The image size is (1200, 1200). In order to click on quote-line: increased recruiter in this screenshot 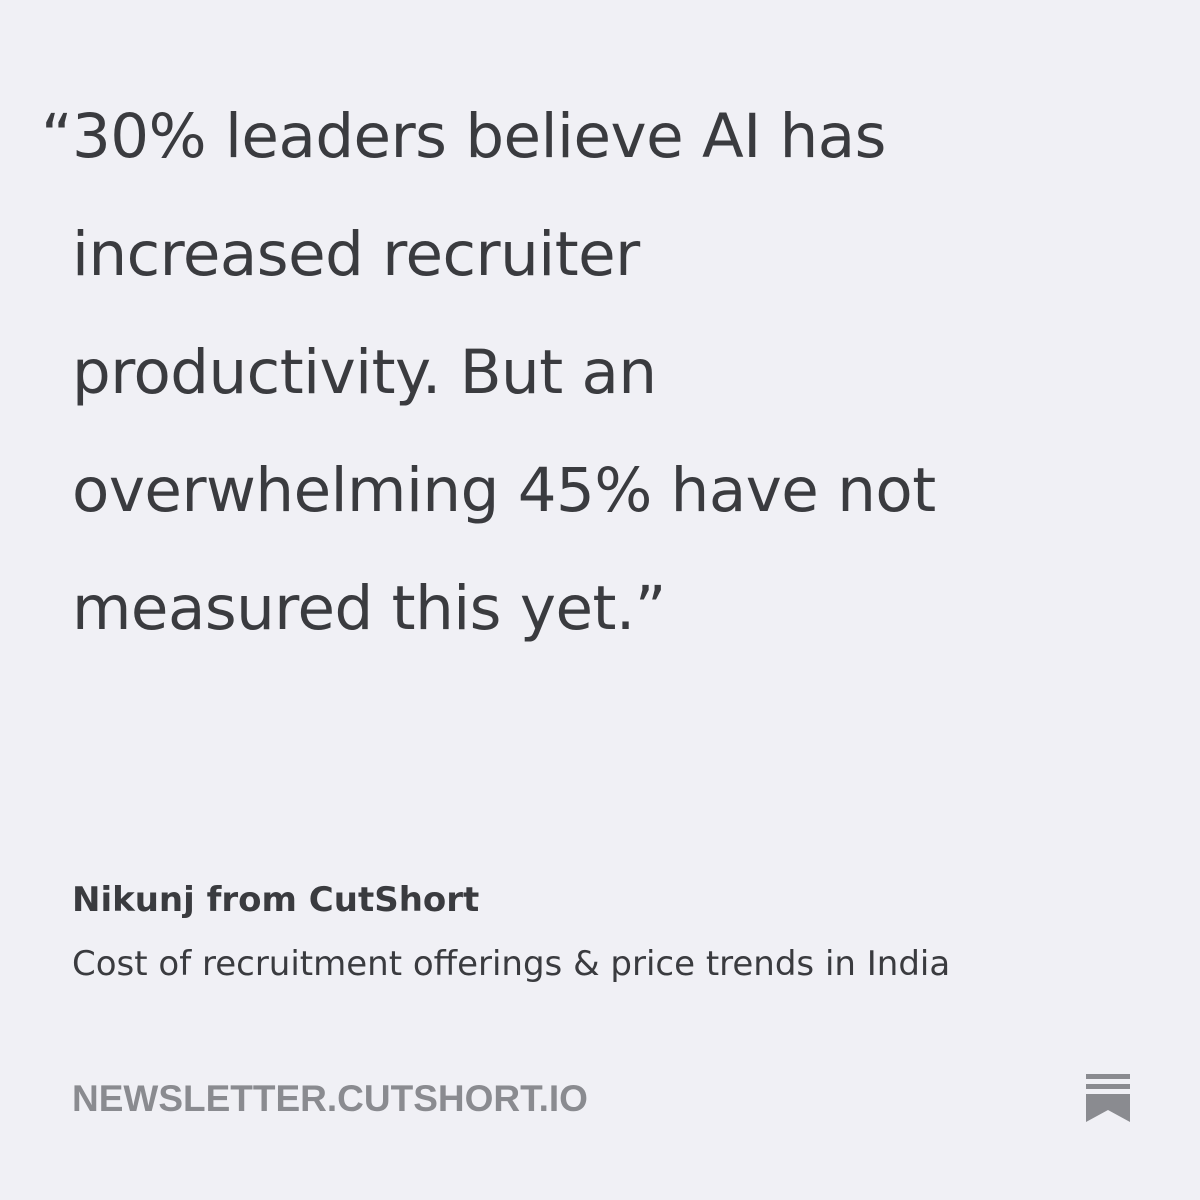, I will do `click(356, 254)`.